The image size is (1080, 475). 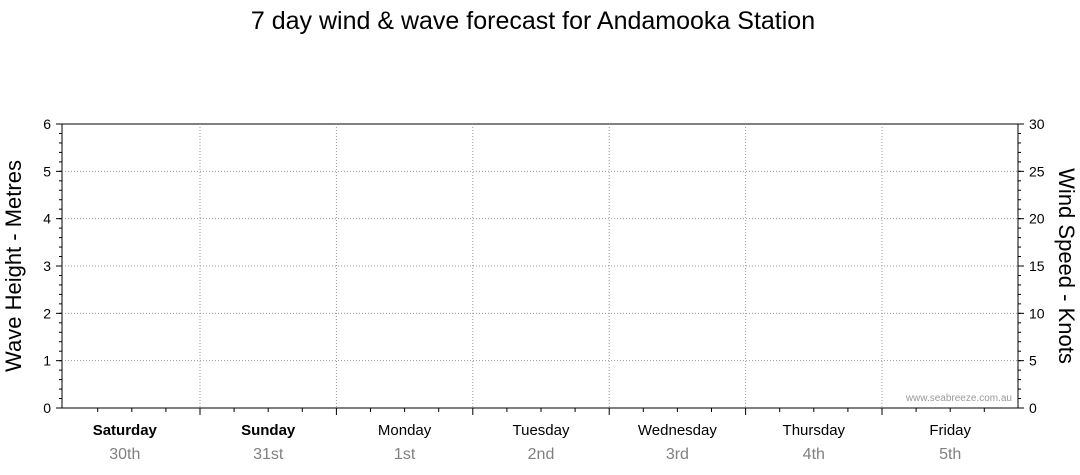 I want to click on watermark: www.seabreeze.com.au, so click(x=958, y=398).